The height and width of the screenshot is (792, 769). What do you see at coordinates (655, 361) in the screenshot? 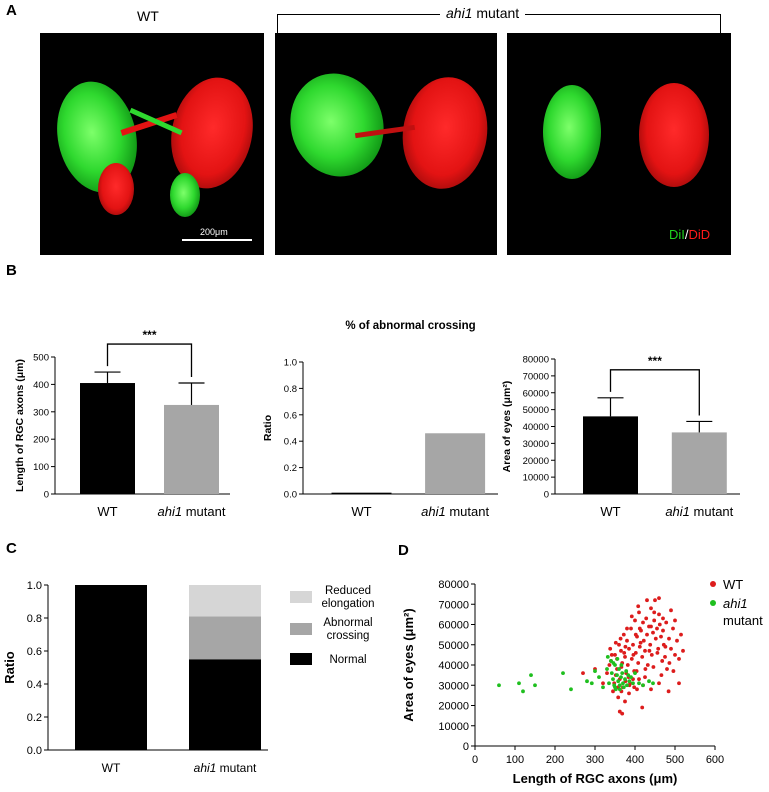
I see `significance-stars: ***` at bounding box center [655, 361].